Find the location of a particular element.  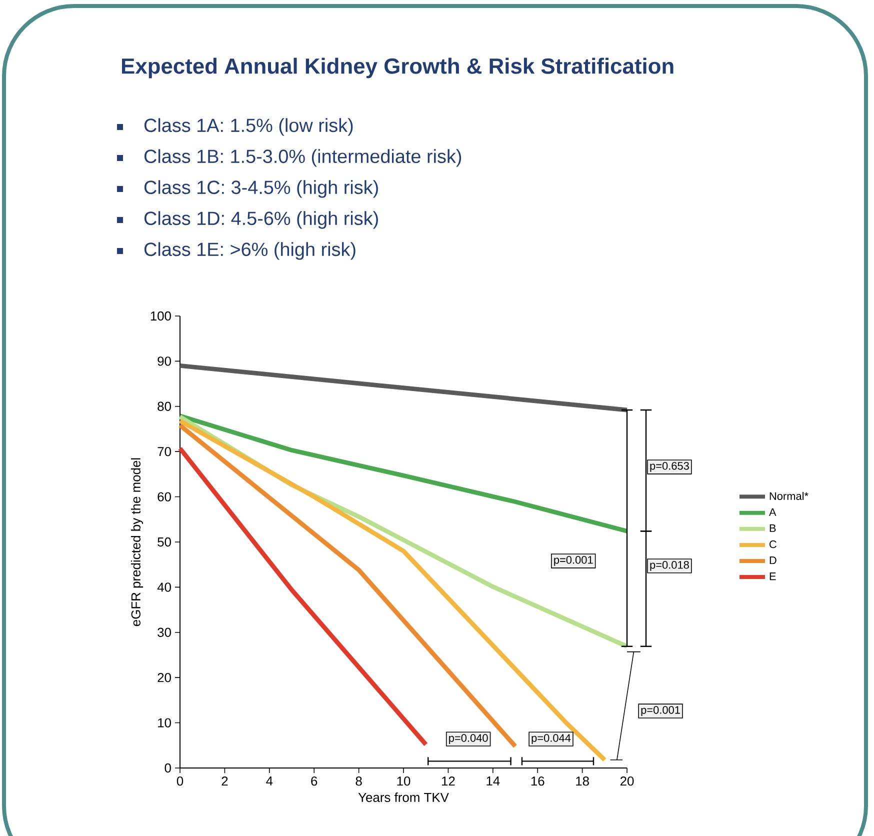

y-tick-label: 50 is located at coordinates (164, 542).